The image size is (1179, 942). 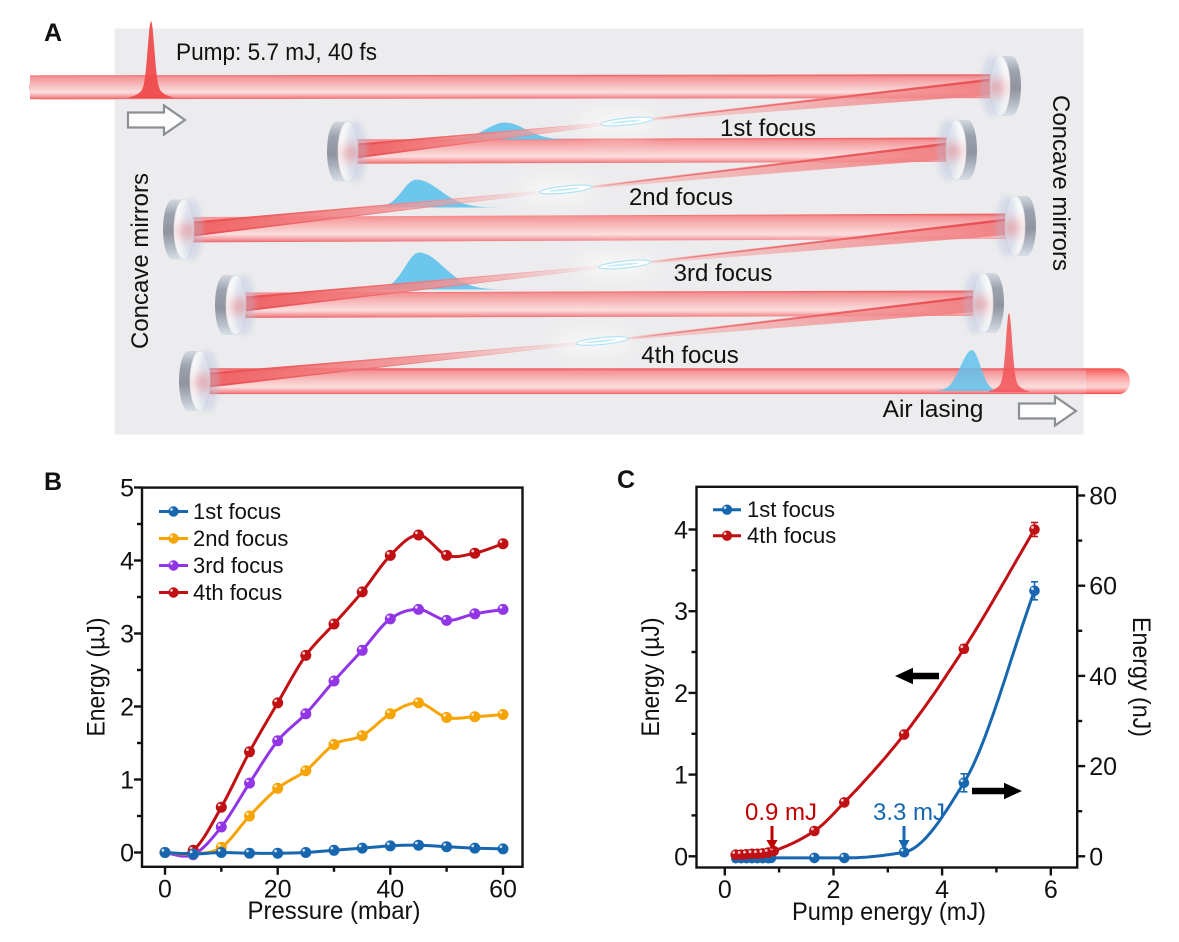 What do you see at coordinates (53, 33) in the screenshot?
I see `svg-text: A` at bounding box center [53, 33].